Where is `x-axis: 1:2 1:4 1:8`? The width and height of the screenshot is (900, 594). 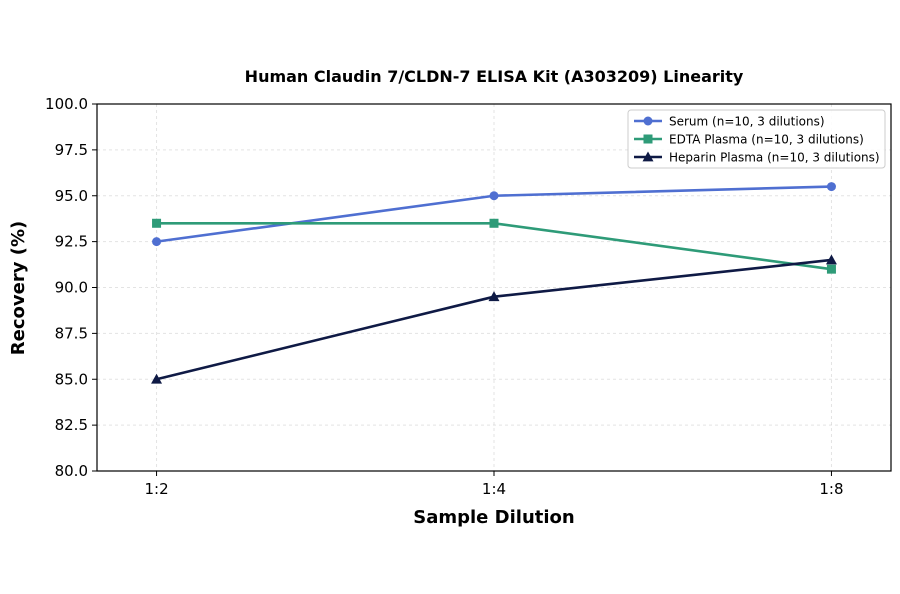
x-axis: 1:2 1:4 1:8 is located at coordinates (494, 484).